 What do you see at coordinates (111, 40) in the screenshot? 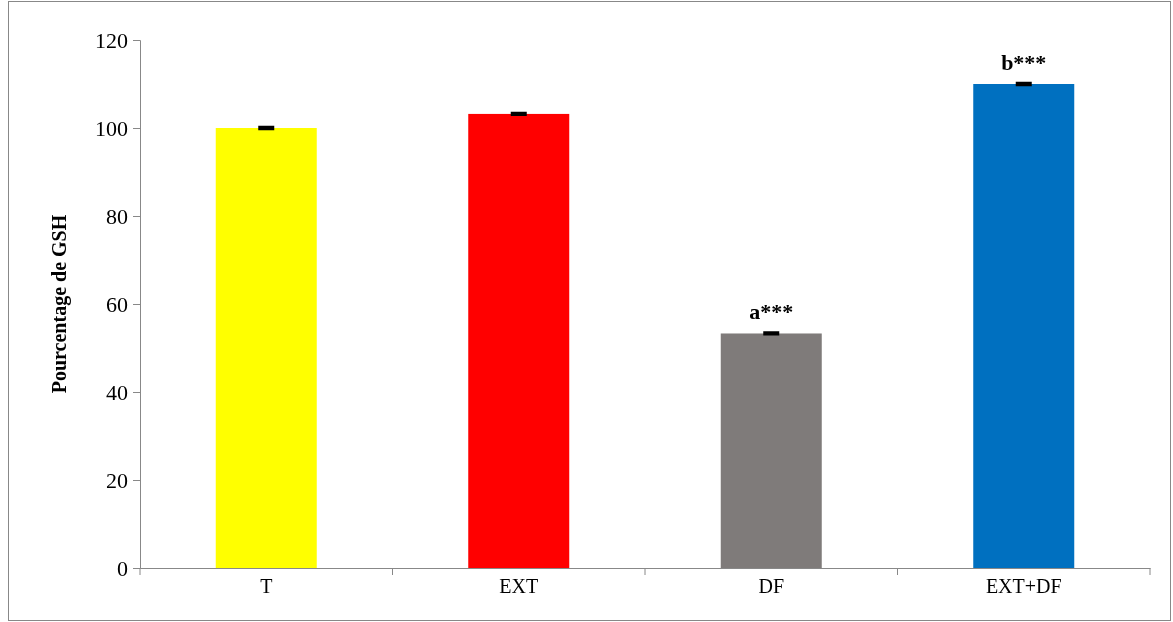
I see `y-tick-label: 120` at bounding box center [111, 40].